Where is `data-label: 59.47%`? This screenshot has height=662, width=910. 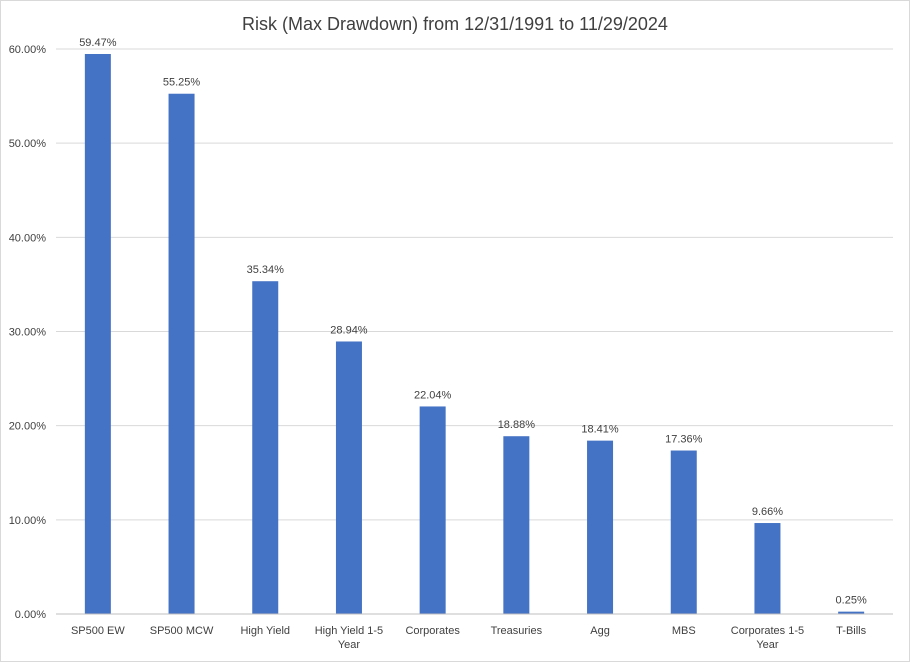
data-label: 59.47% is located at coordinates (98, 43).